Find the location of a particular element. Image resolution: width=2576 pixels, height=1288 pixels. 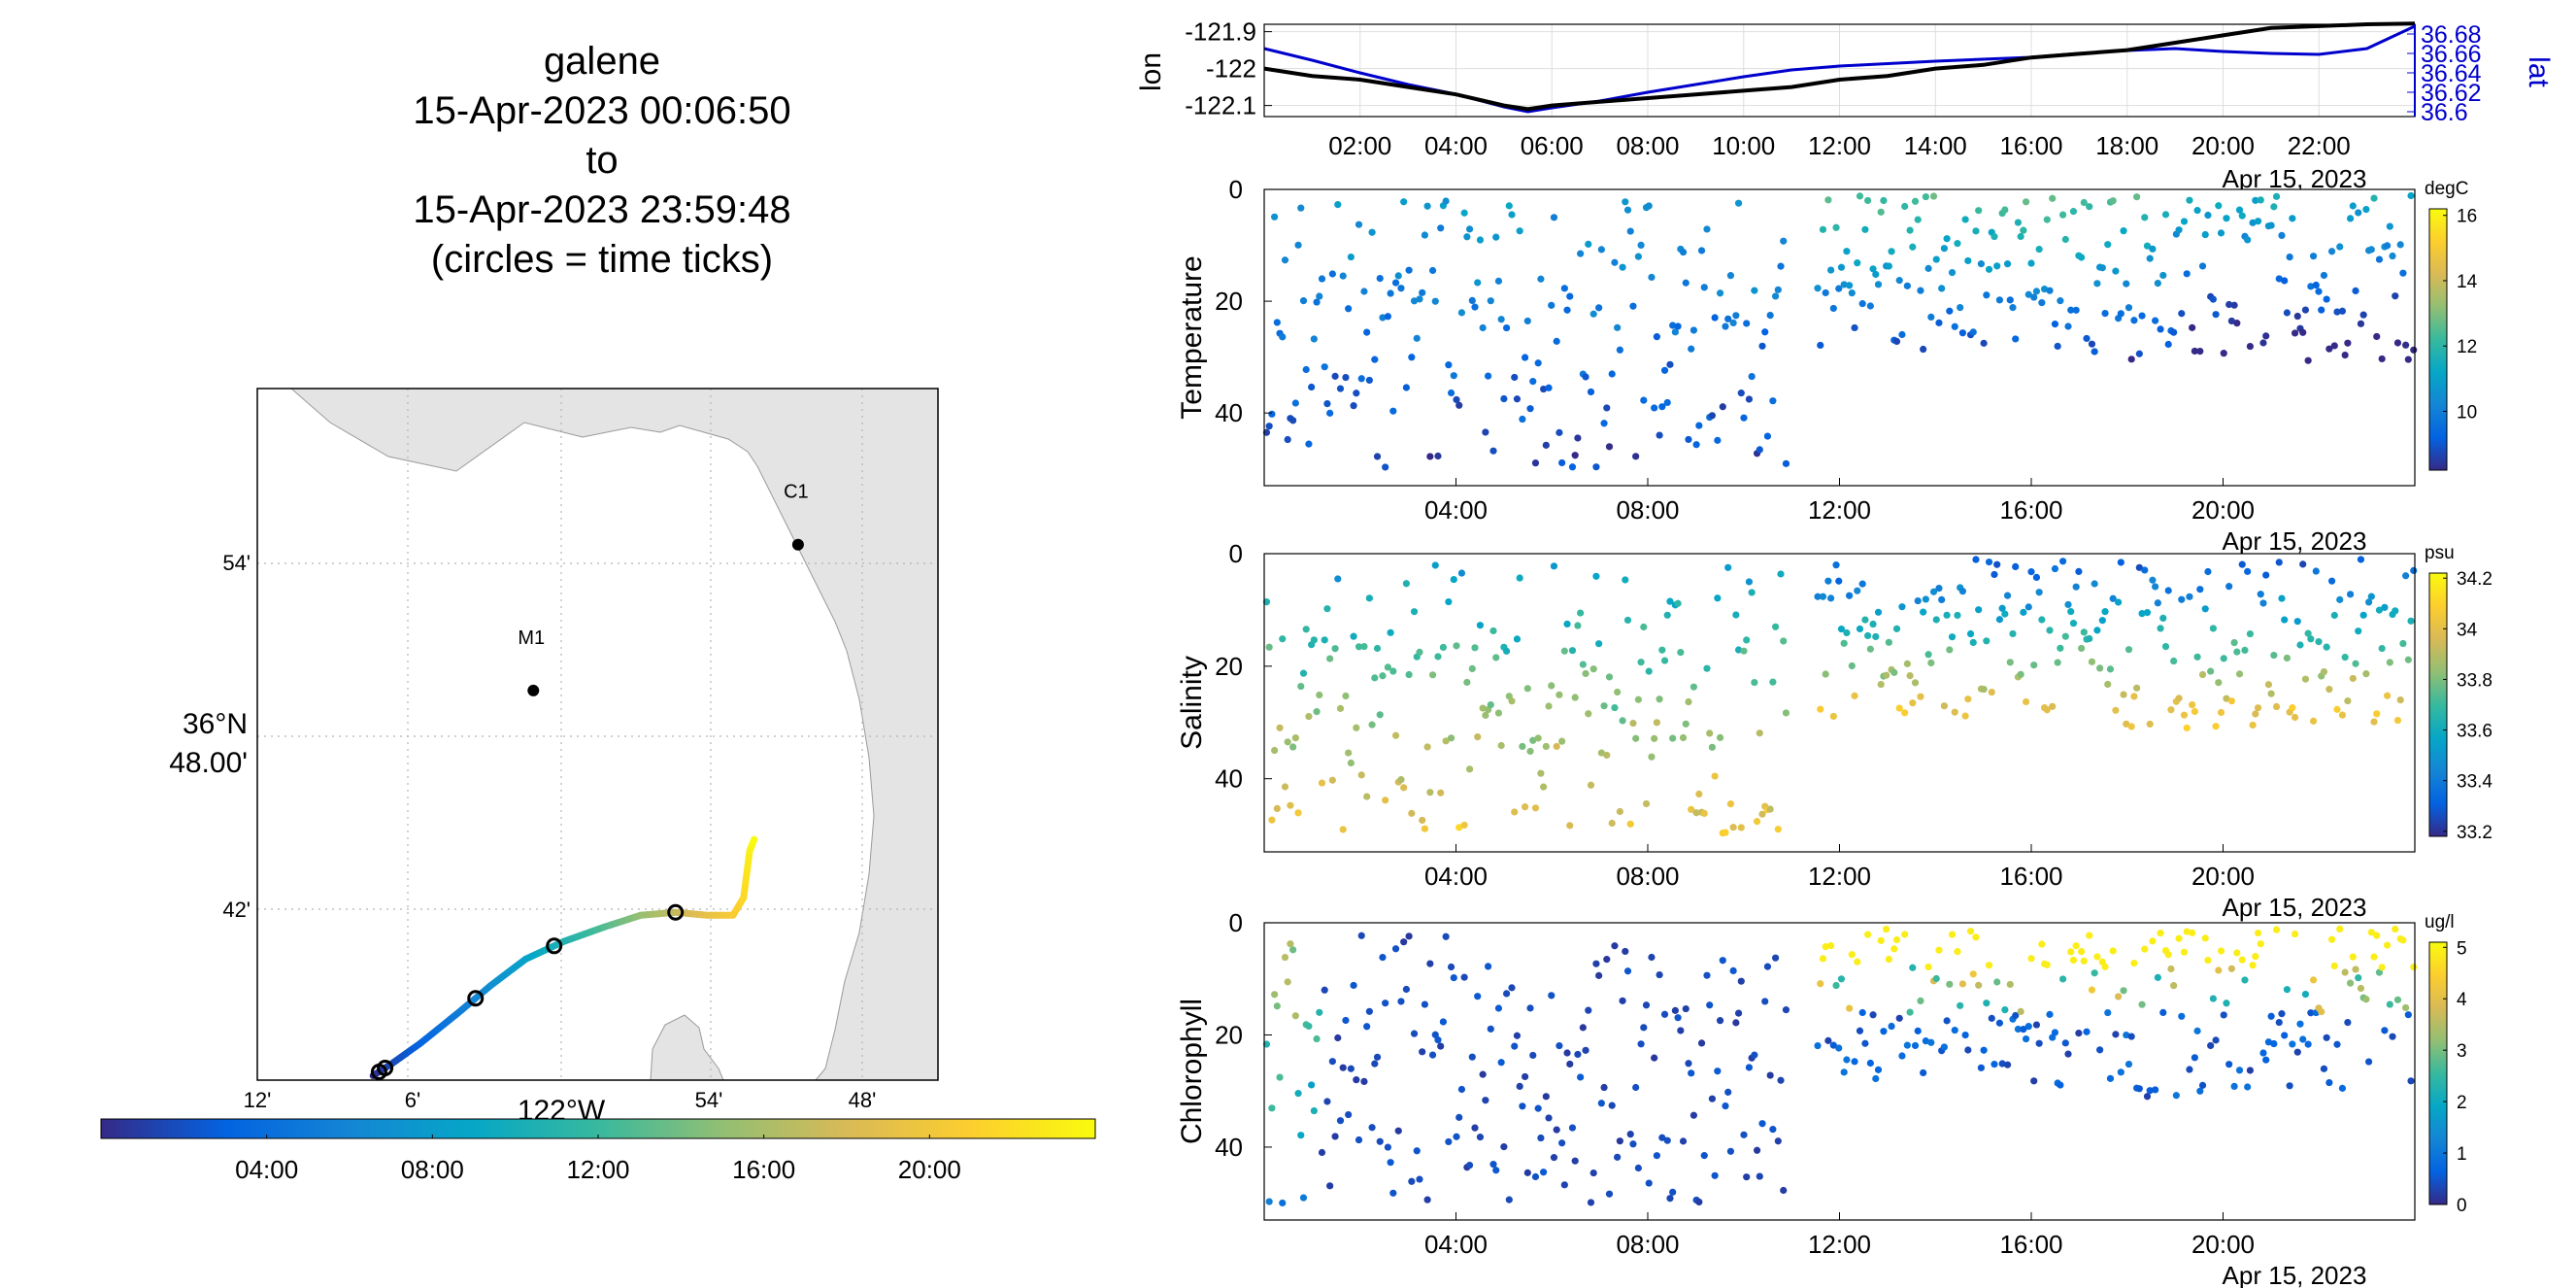

colorbar-tick-label: 5 is located at coordinates (2462, 948).